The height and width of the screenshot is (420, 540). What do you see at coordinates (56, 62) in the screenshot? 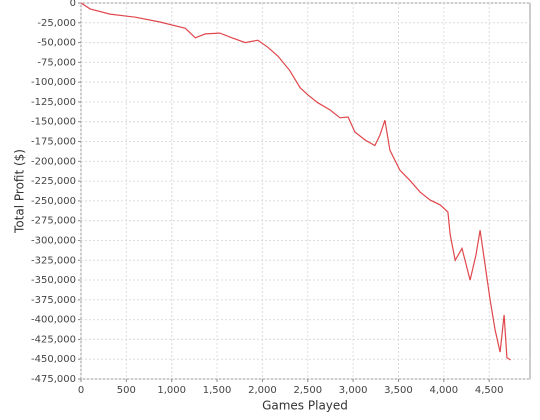
I see `y-tick-label: -75,000` at bounding box center [56, 62].